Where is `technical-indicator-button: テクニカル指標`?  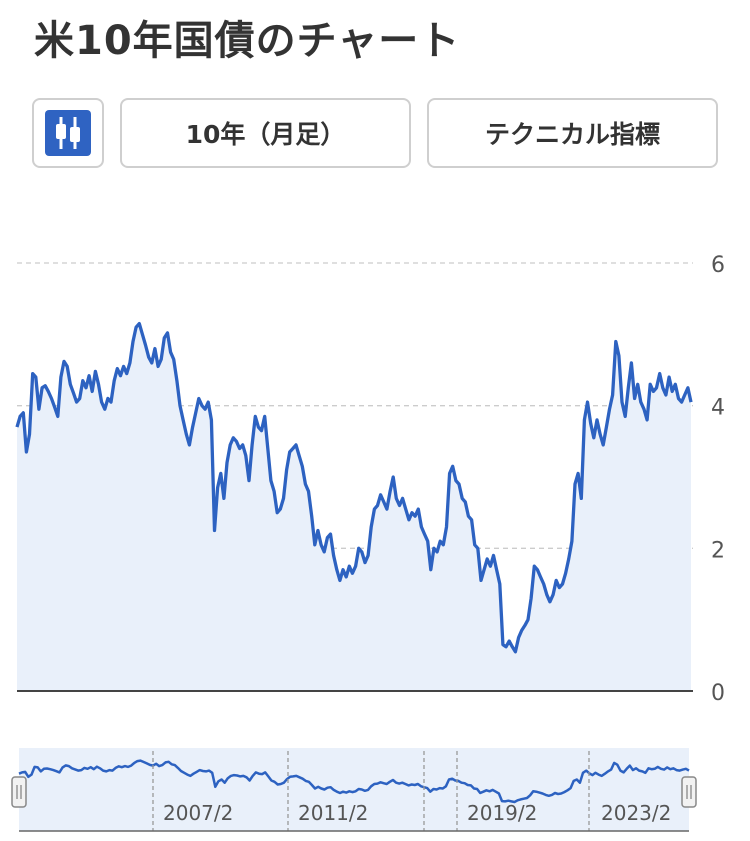 technical-indicator-button: テクニカル指標 is located at coordinates (572, 133).